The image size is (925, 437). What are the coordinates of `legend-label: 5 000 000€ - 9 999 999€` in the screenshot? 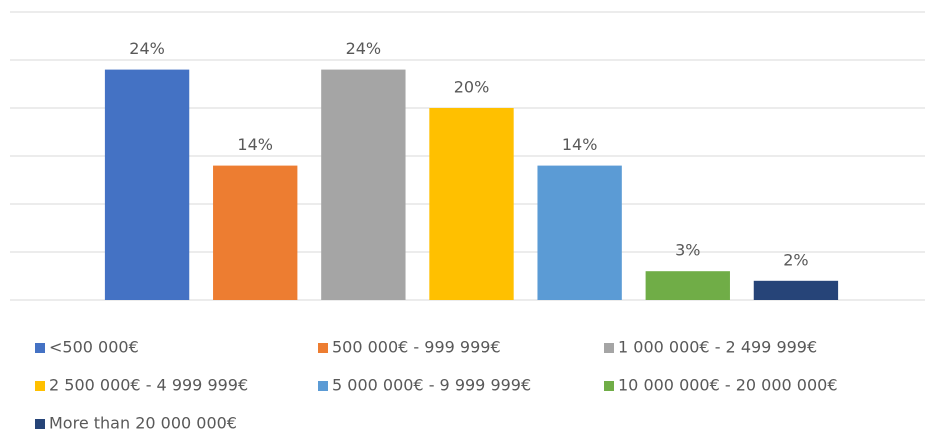 It's located at (431, 385).